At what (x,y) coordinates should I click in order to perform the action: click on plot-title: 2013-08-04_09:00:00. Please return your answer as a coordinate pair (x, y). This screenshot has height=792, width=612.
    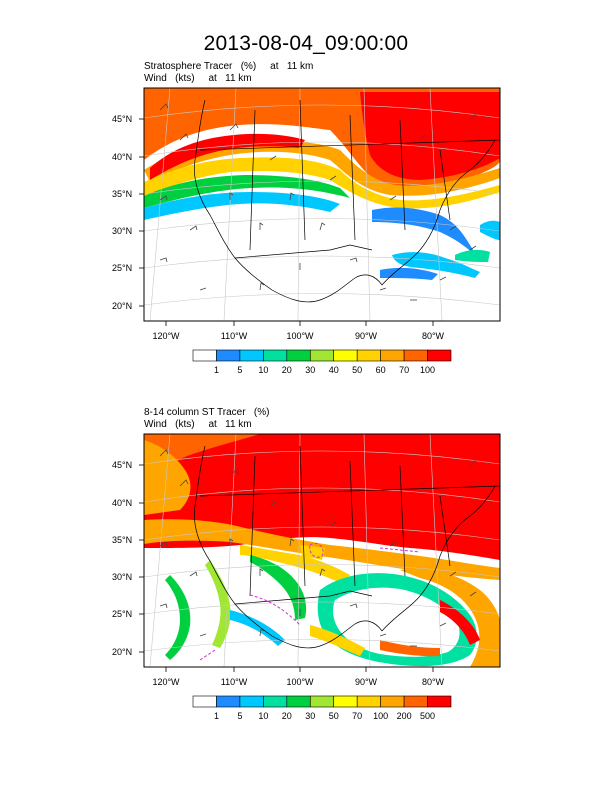
    Looking at the image, I should click on (306, 43).